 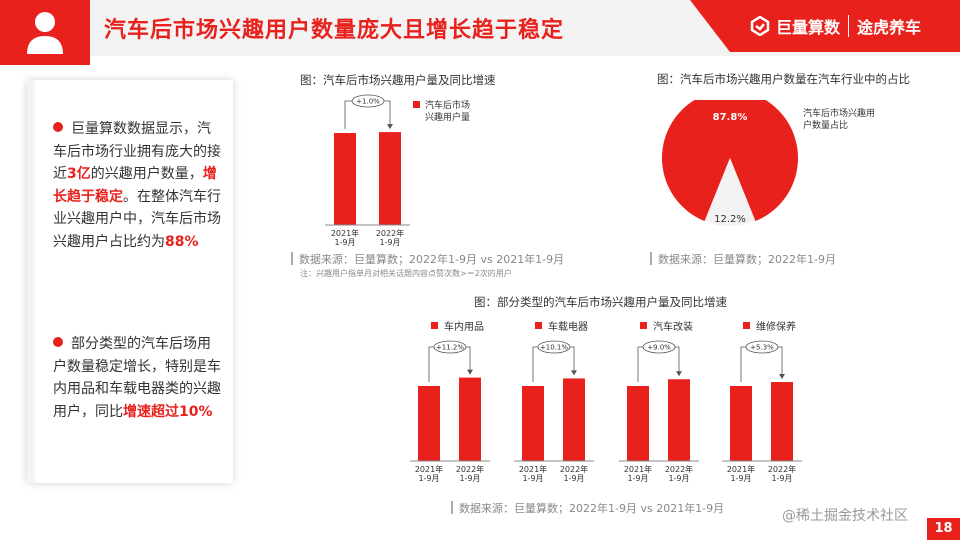 I want to click on chart3-growth-label: +11.2%, so click(x=450, y=348).